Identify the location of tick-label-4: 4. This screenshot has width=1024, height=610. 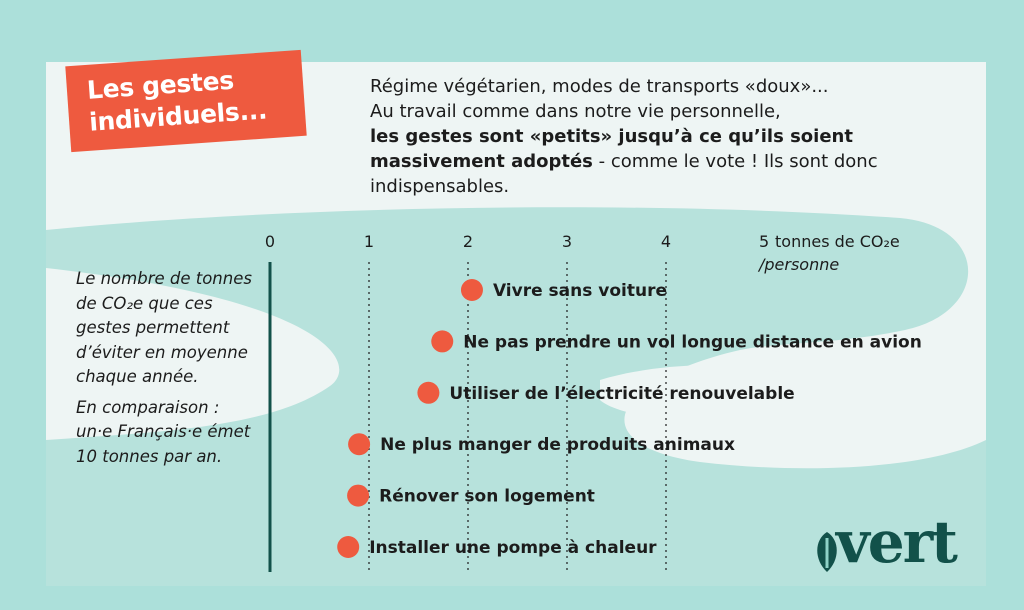
(666, 241).